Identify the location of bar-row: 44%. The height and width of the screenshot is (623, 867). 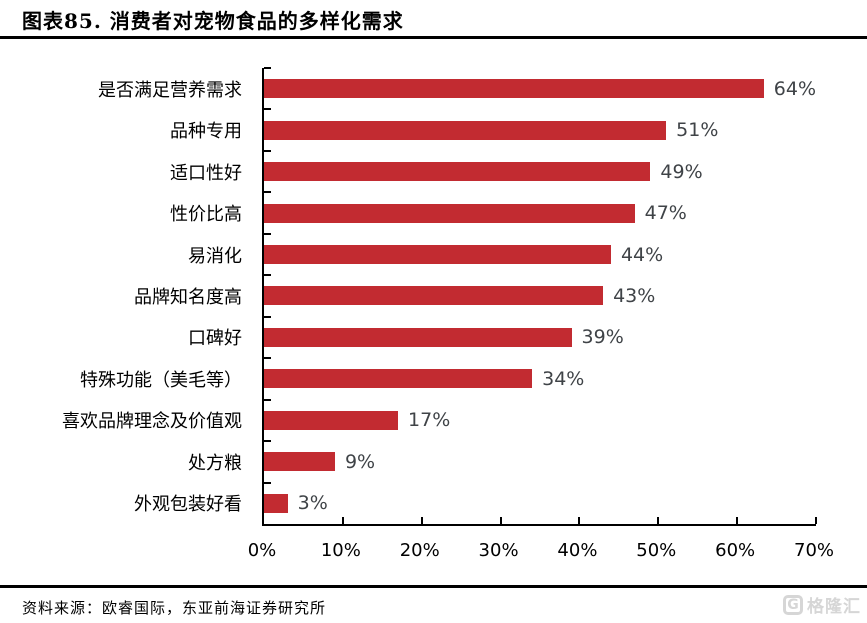
(540, 254).